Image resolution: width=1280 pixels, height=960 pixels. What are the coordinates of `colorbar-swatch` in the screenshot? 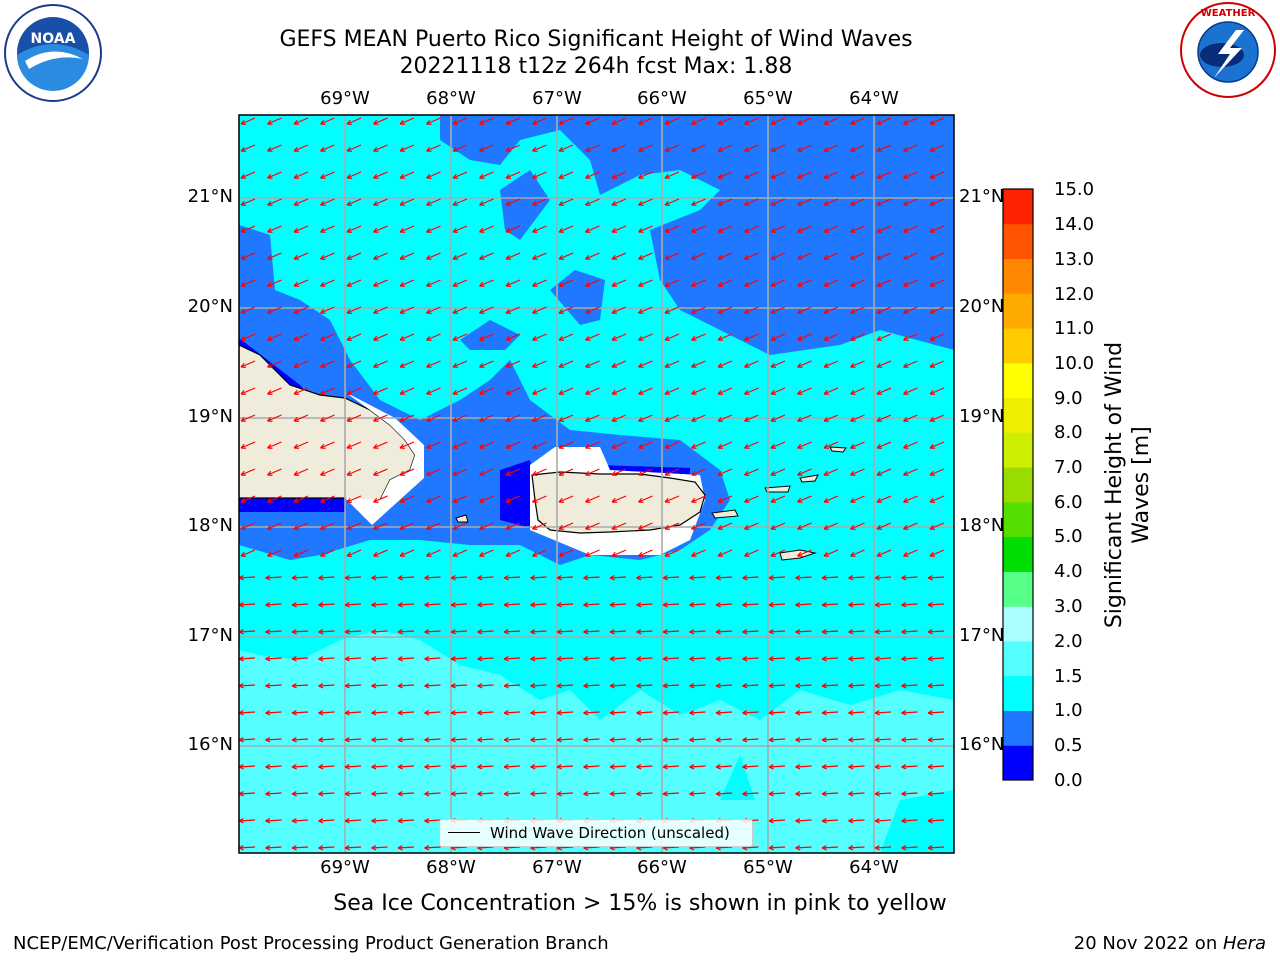 It's located at (1018, 380).